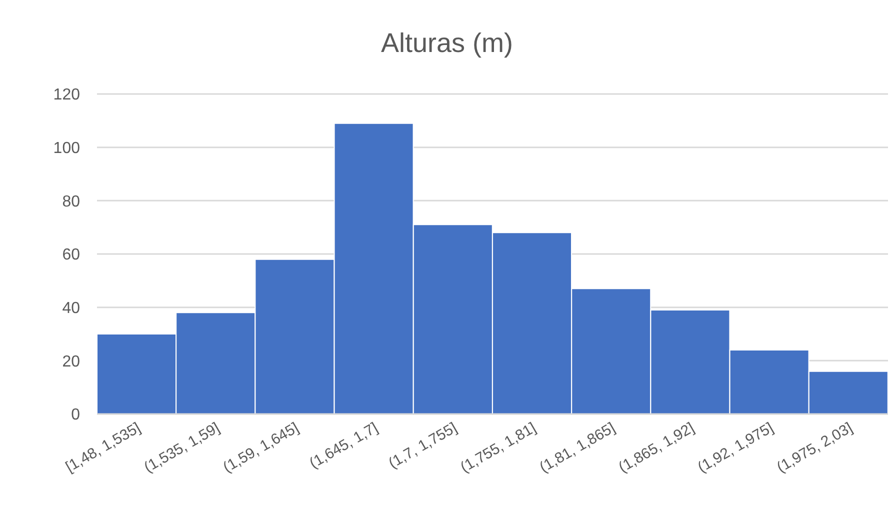  Describe the element at coordinates (447, 43) in the screenshot. I see `chart-title: Alturas (m)` at that location.